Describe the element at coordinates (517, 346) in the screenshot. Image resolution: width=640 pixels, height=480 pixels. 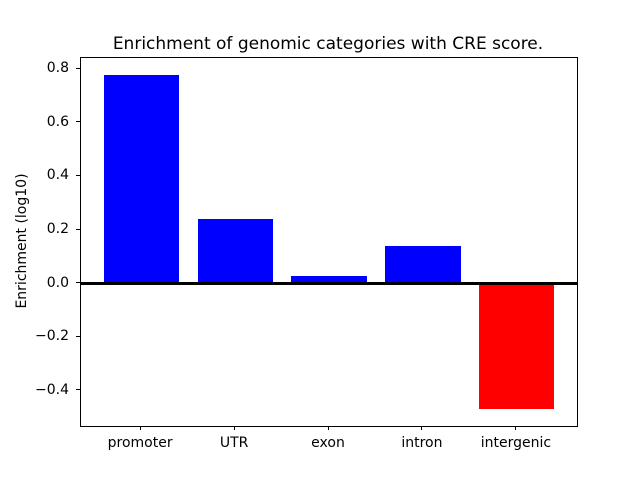
I see `bar-intergenic` at that location.